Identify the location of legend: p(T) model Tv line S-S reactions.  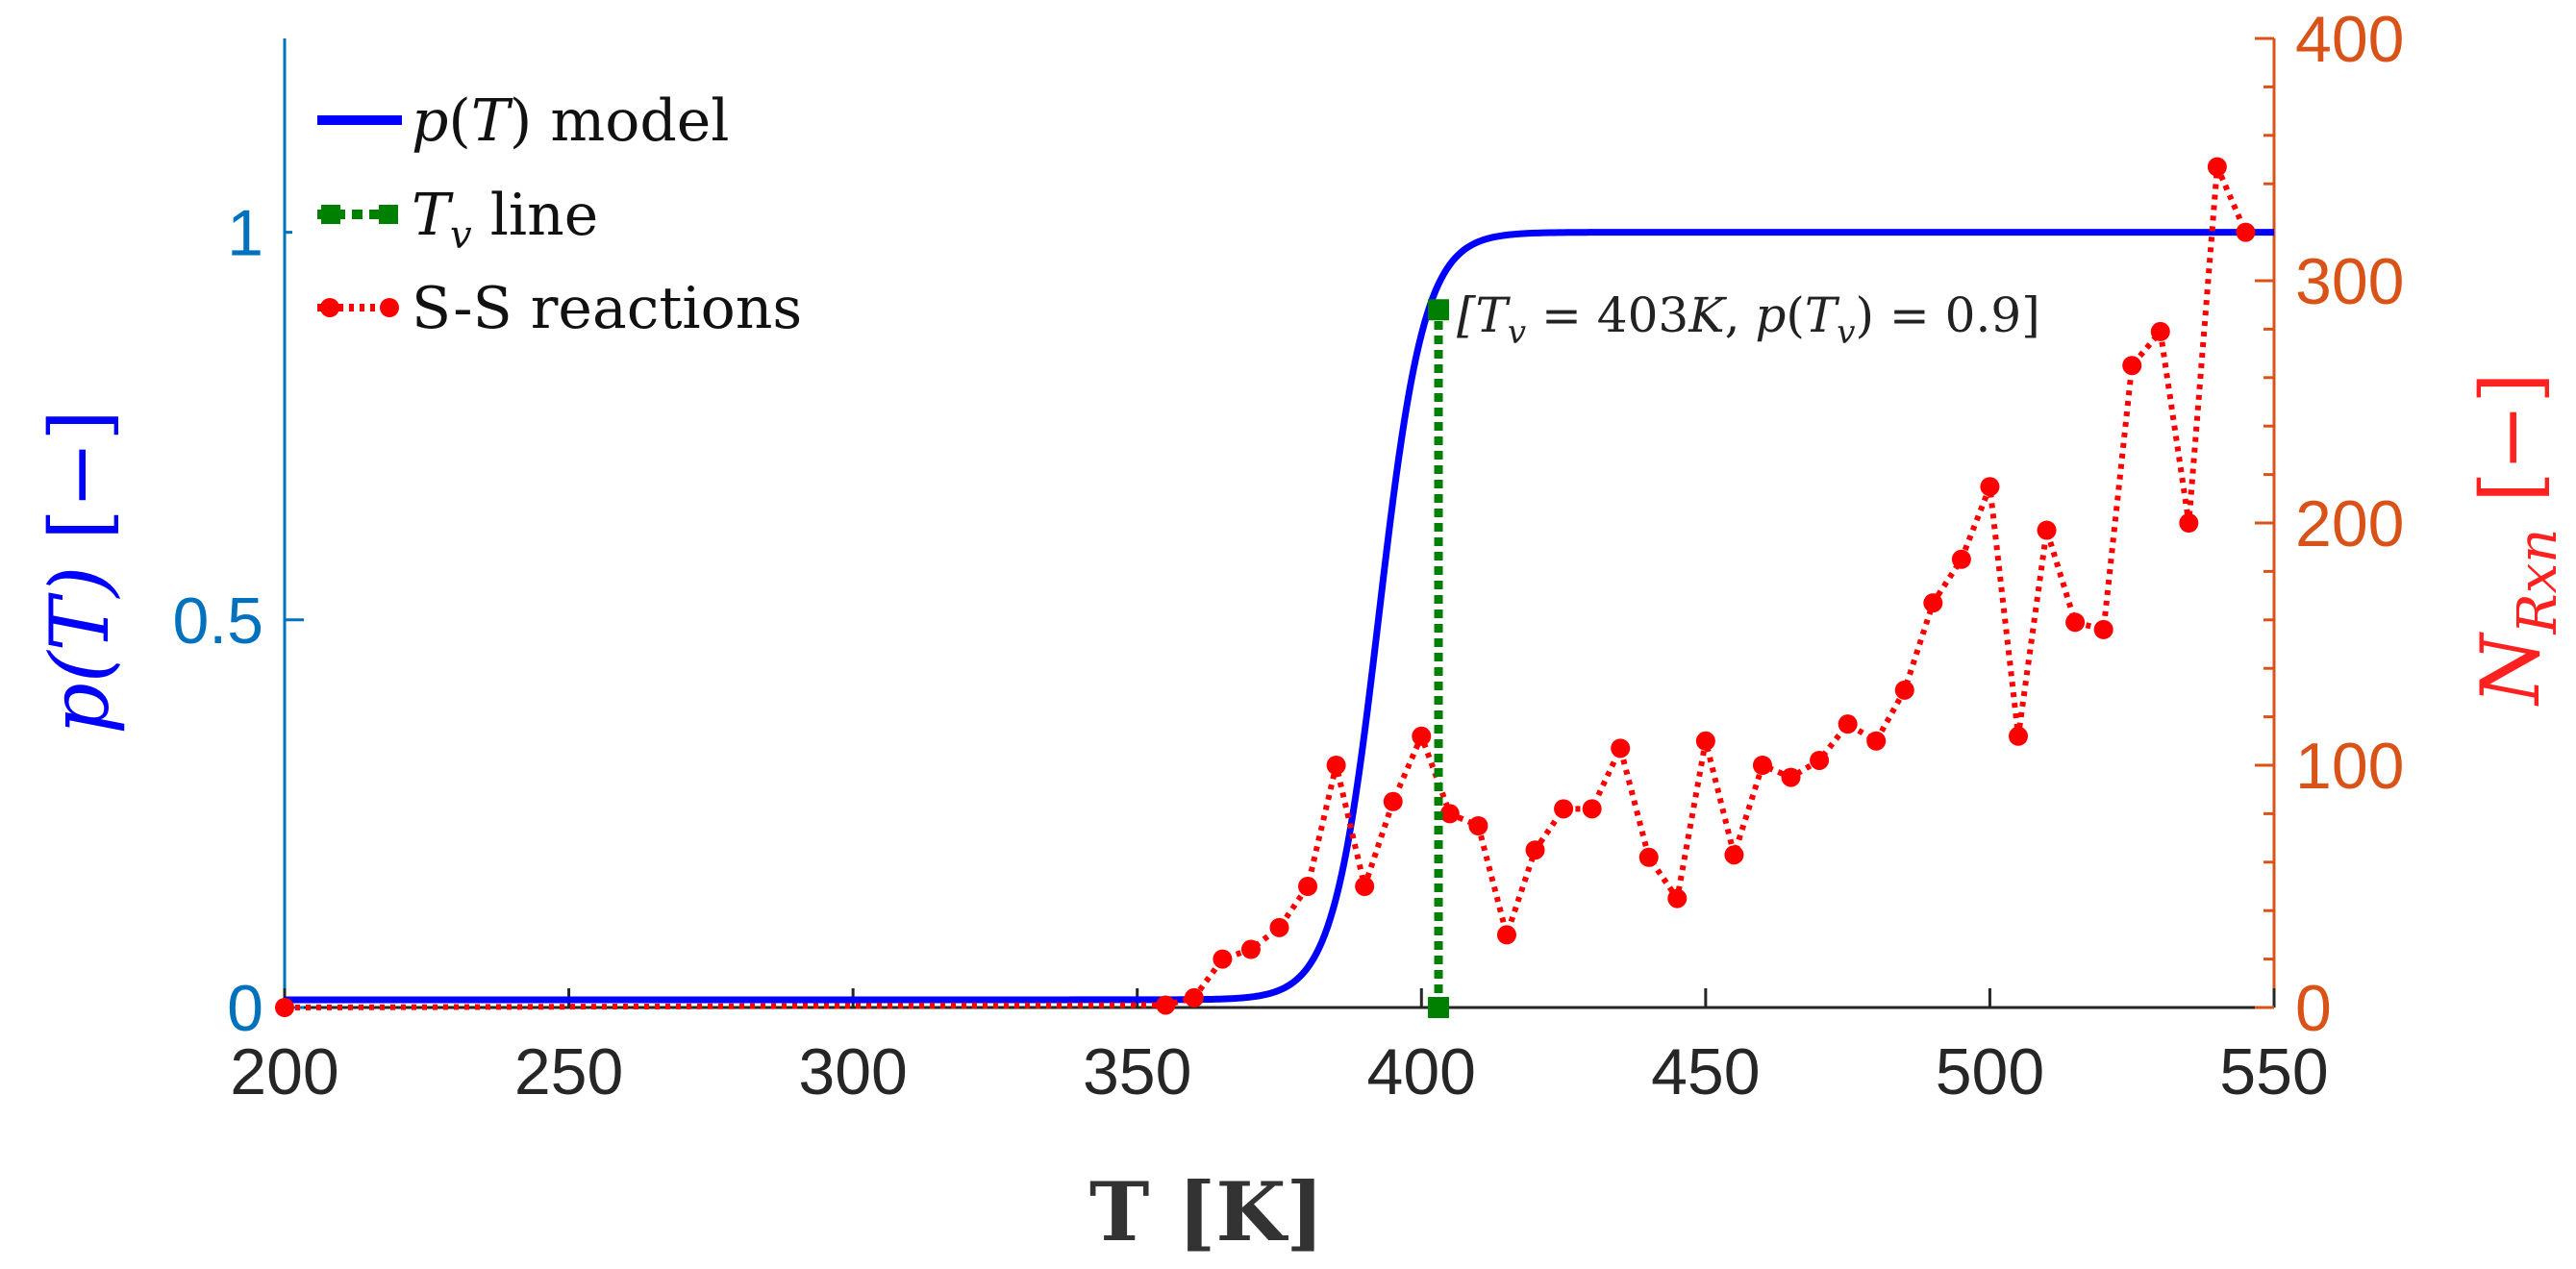
(628, 229).